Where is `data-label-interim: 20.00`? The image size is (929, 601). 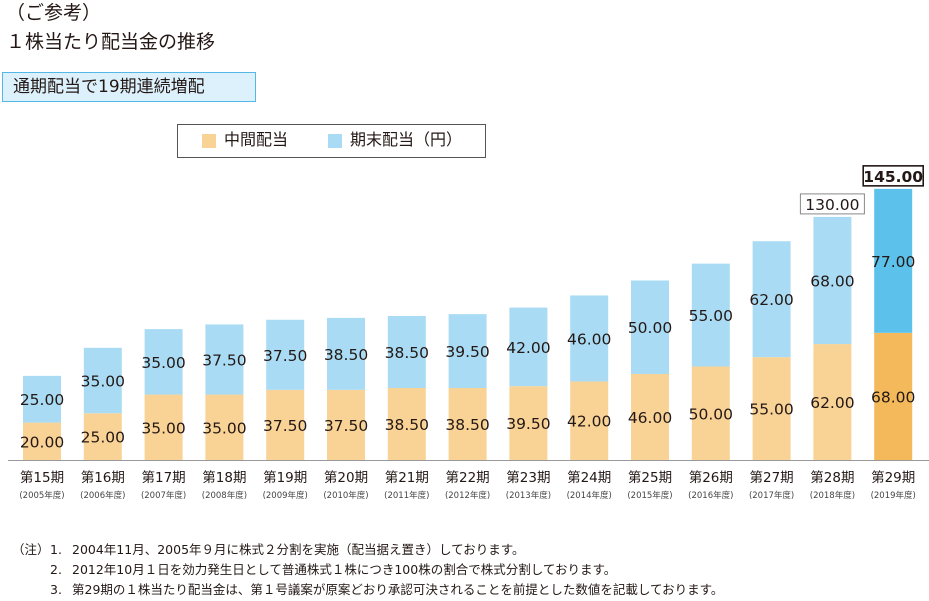
data-label-interim: 20.00 is located at coordinates (42, 442).